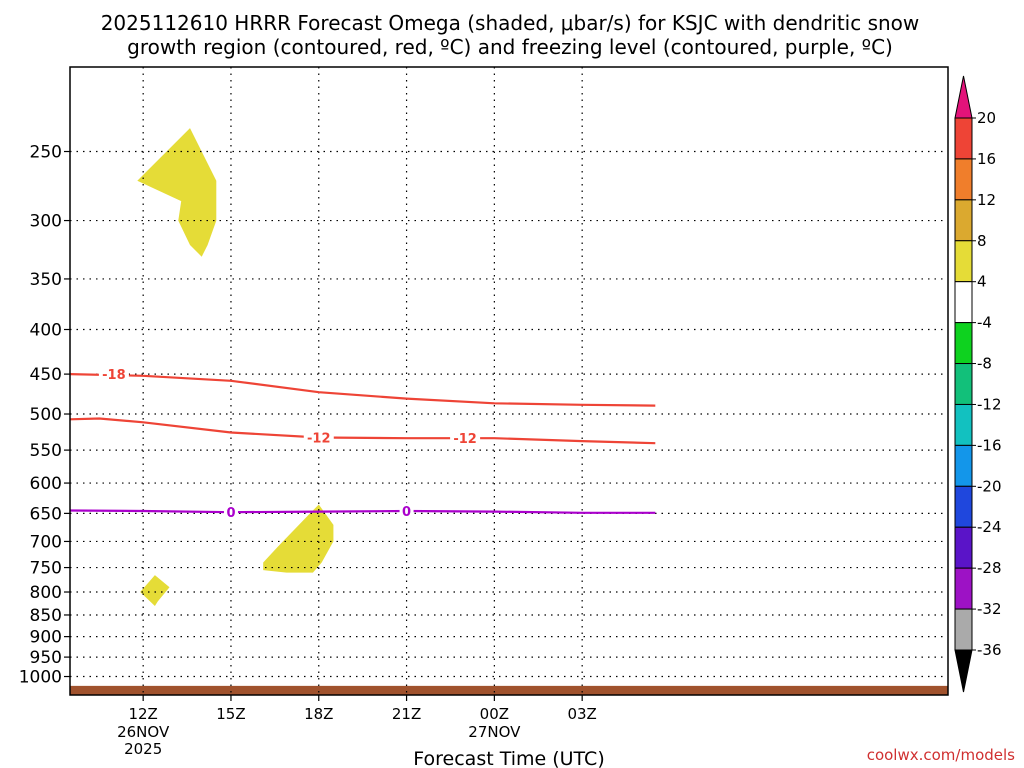  Describe the element at coordinates (989, 650) in the screenshot. I see `colorbar-label: -36` at that location.